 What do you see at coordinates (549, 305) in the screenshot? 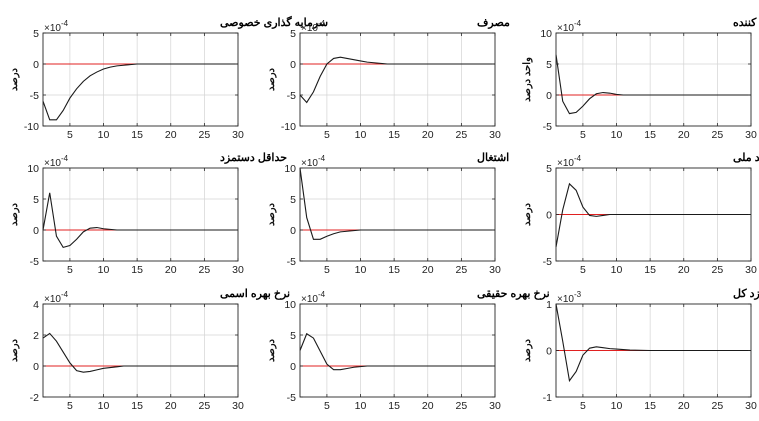
I see `y-tick-label: 1` at bounding box center [549, 305].